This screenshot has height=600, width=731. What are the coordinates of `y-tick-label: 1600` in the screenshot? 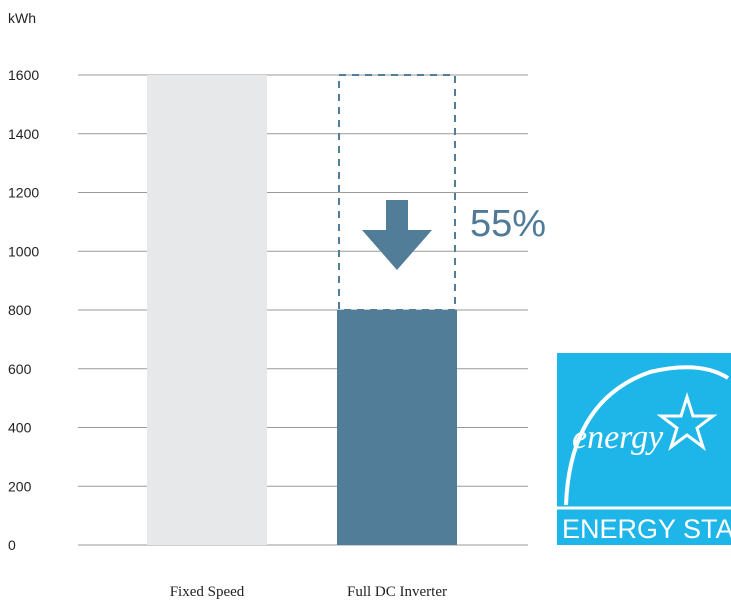 It's located at (23, 75).